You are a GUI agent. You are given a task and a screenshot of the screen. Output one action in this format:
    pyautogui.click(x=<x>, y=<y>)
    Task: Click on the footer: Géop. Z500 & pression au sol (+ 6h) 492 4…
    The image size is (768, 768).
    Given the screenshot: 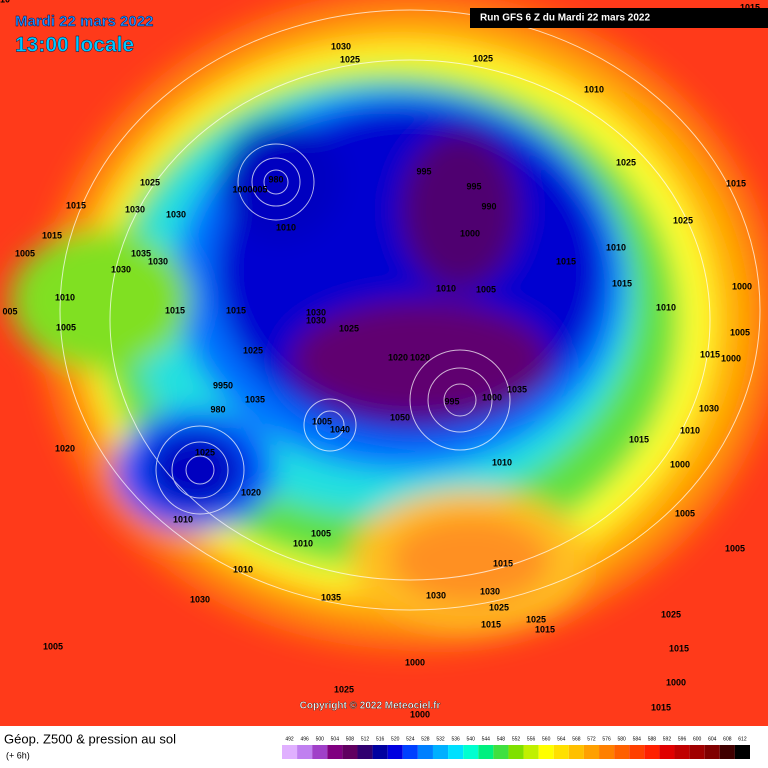 What is the action you would take?
    pyautogui.click(x=384, y=747)
    